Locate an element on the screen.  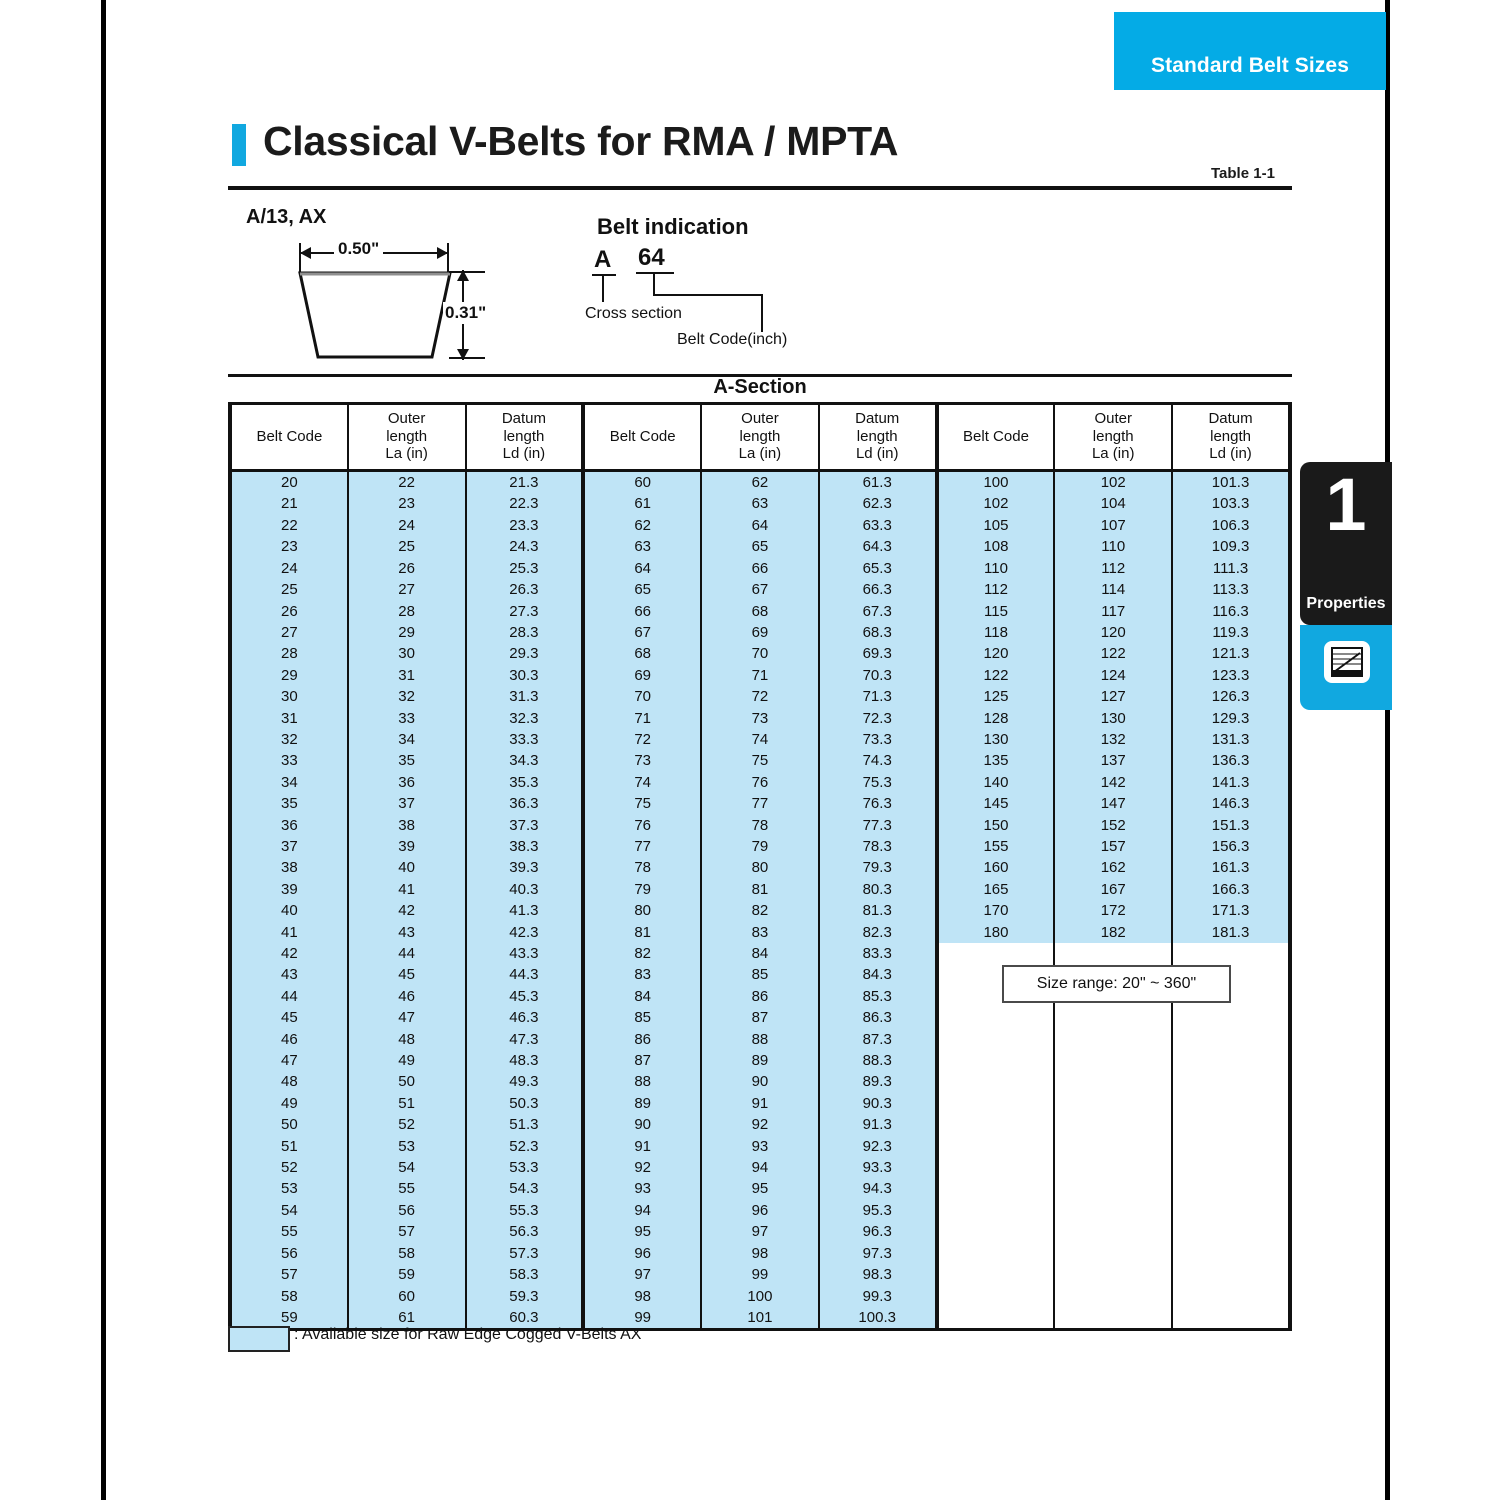
cell-outer-length: 90 is located at coordinates (760, 1082).